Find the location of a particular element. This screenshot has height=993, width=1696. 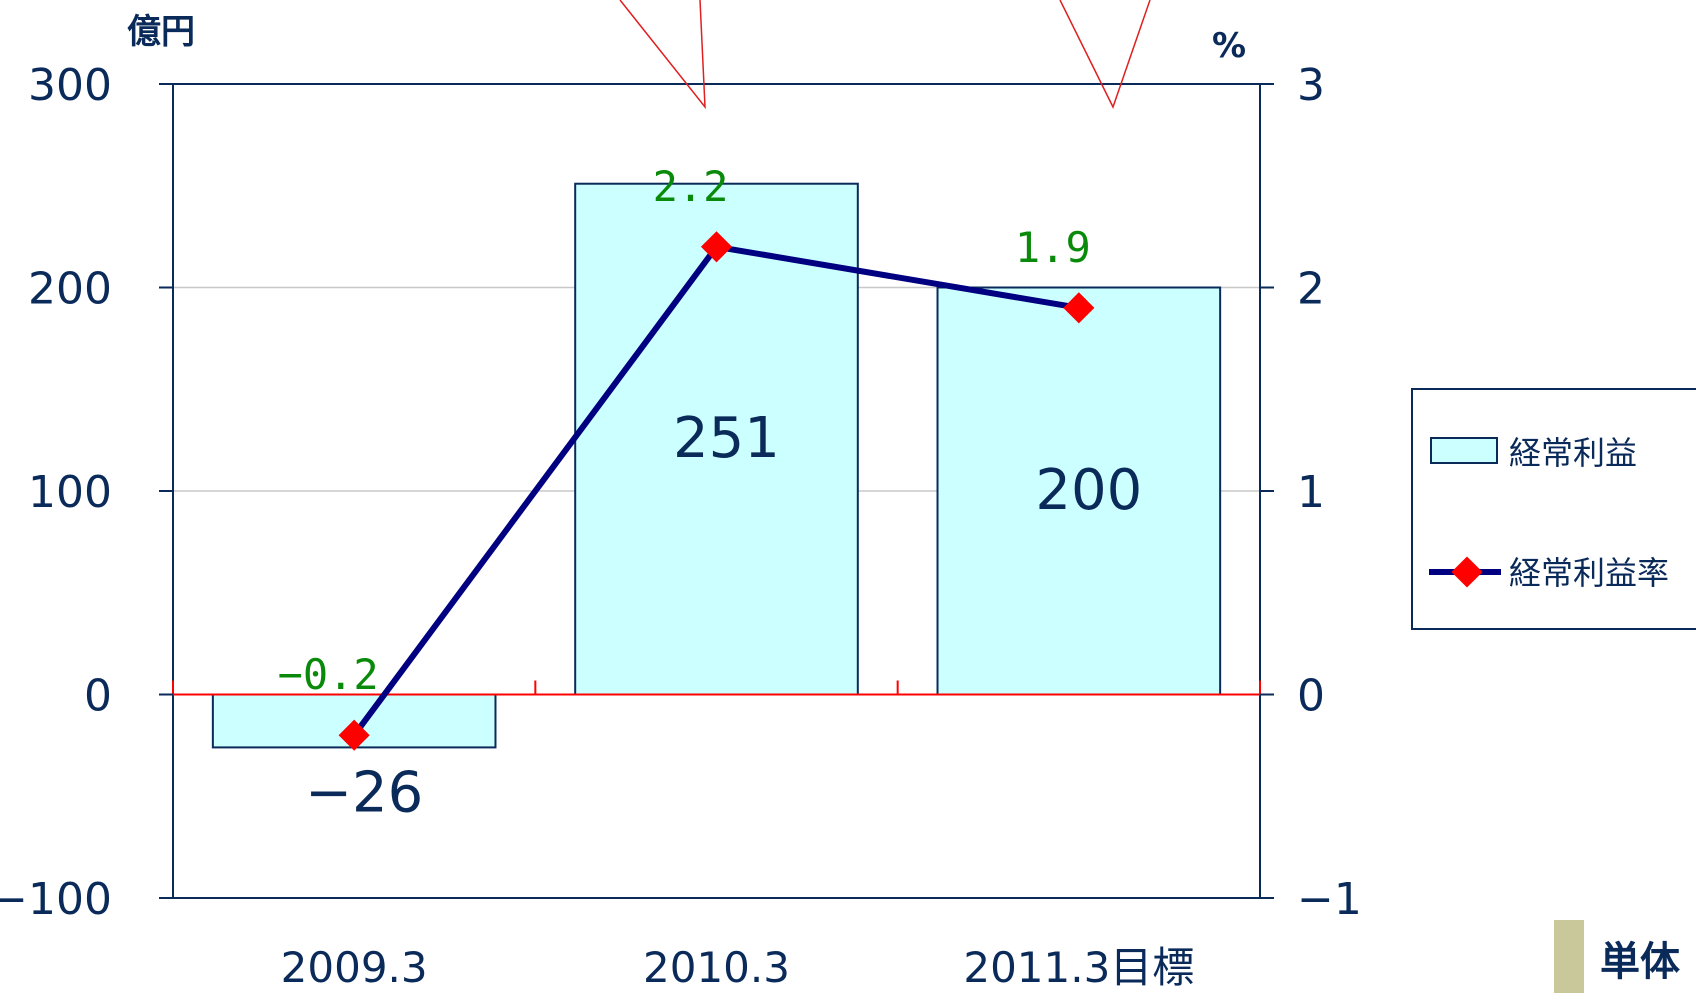

bar-value-label: 200 is located at coordinates (1088, 490).